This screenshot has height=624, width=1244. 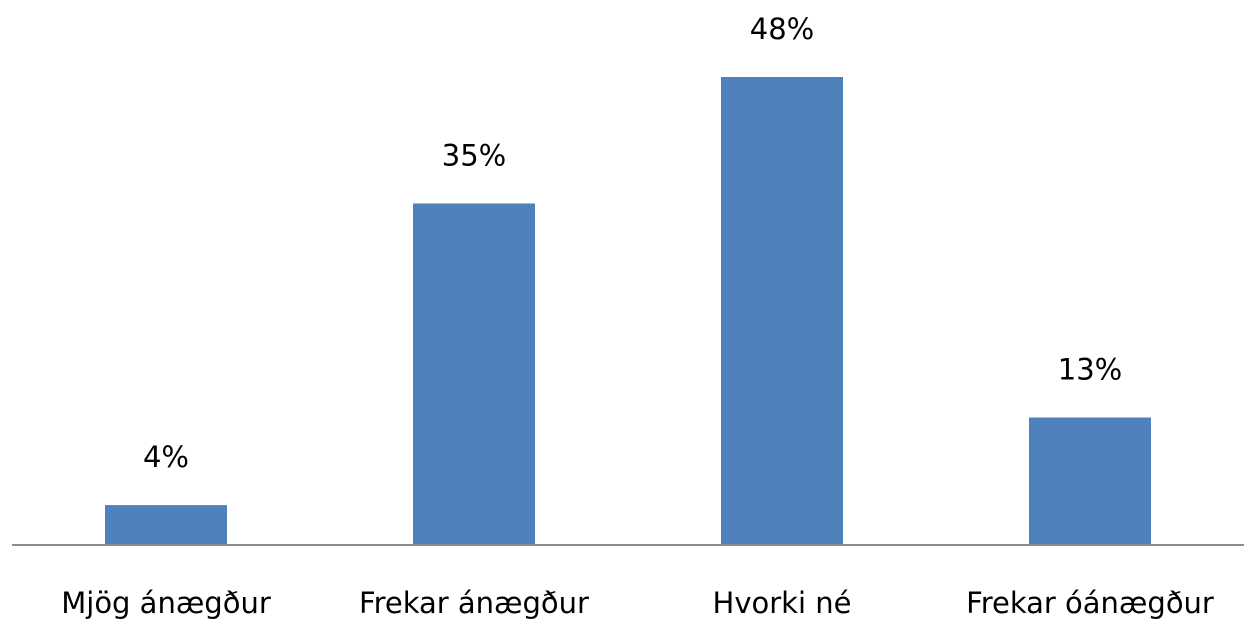 I want to click on x-tick-label: Hvorki né, so click(x=782, y=603).